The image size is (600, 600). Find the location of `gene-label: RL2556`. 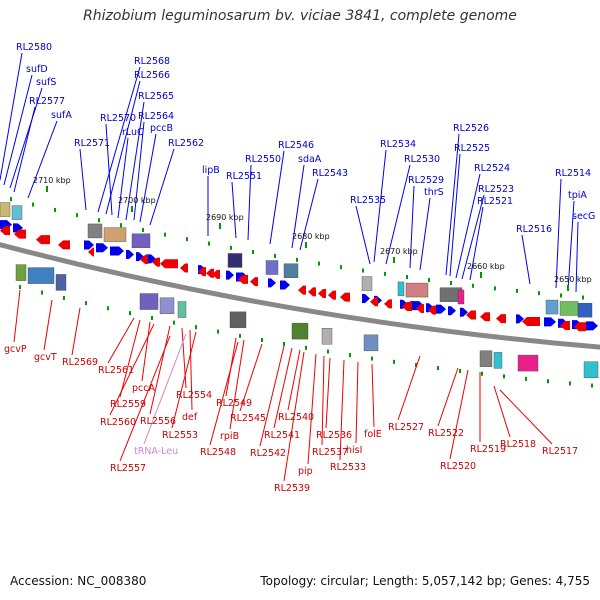

gene-label: RL2556 is located at coordinates (158, 421).